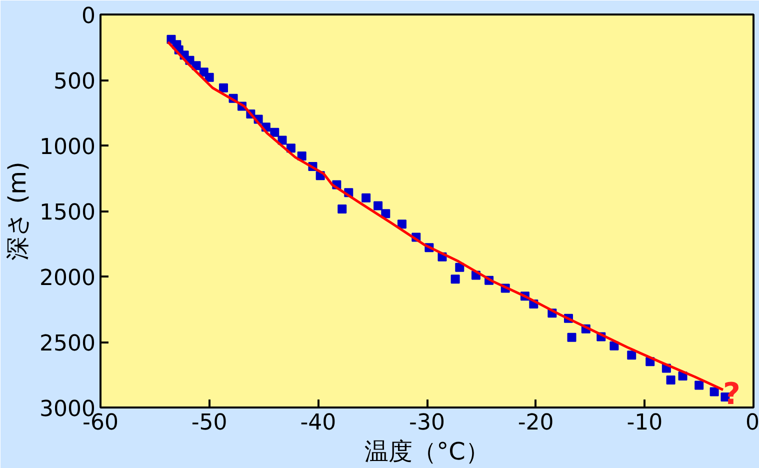 The height and width of the screenshot is (468, 759). Describe the element at coordinates (209, 423) in the screenshot. I see `x-tick-label: -50` at that location.